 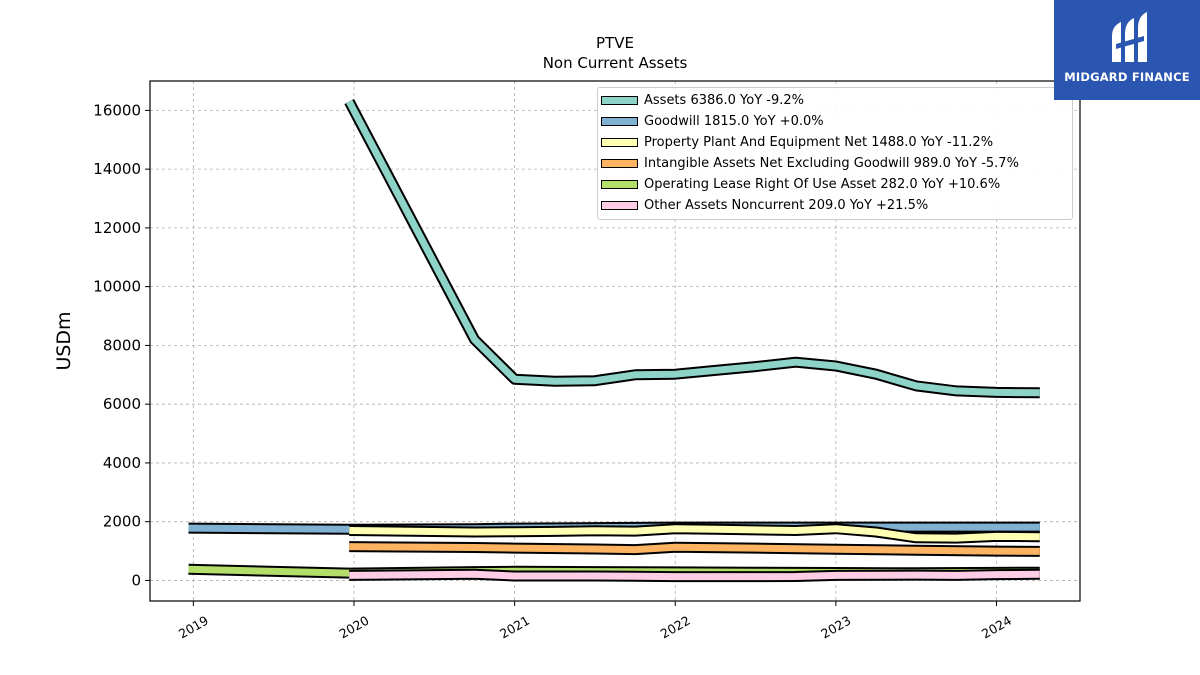 I want to click on legend-swatch-assets, so click(x=619, y=100).